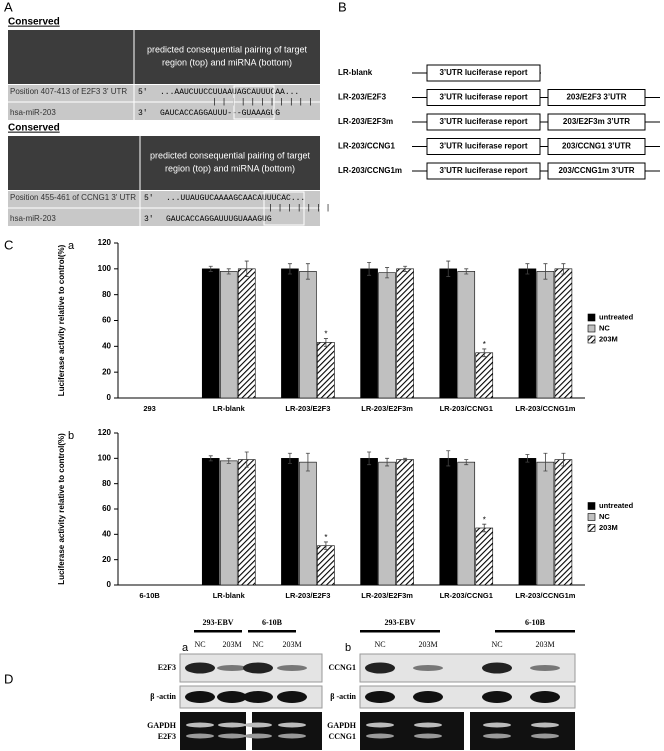 Image resolution: width=664 pixels, height=751 pixels. Describe the element at coordinates (163, 696) in the screenshot. I see `row-label: β -actin` at that location.